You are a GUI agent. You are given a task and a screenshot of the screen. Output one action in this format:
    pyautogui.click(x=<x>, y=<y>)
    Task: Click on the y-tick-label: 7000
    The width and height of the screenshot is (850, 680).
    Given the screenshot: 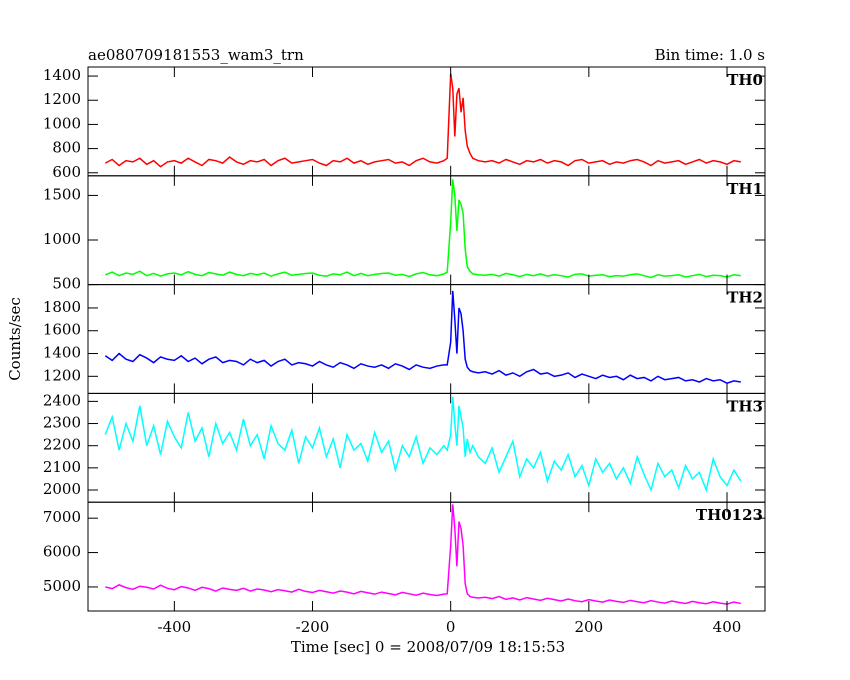 What is the action you would take?
    pyautogui.click(x=62, y=517)
    